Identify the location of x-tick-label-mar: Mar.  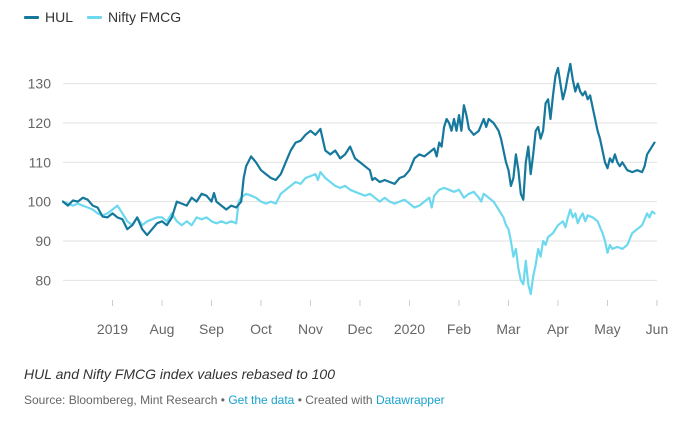
(508, 329).